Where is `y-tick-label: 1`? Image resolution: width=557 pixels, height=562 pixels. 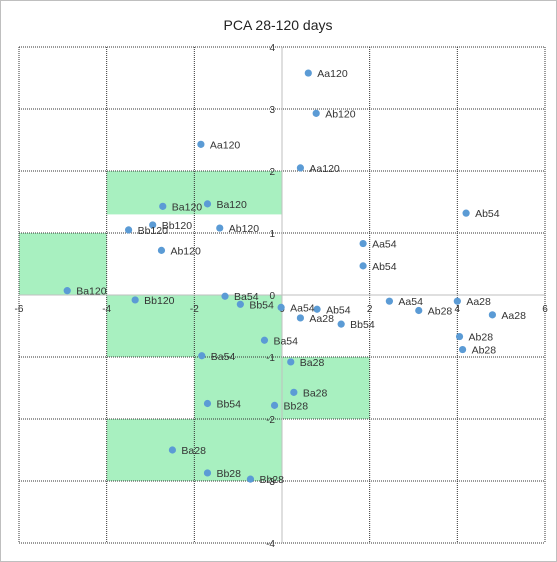
y-tick-label: 1 is located at coordinates (272, 234).